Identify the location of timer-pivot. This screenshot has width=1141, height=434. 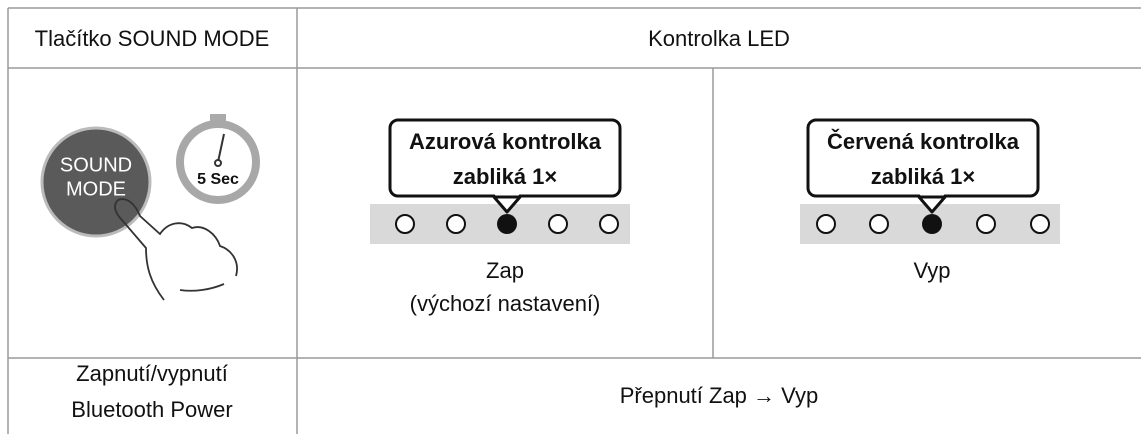
(218, 163).